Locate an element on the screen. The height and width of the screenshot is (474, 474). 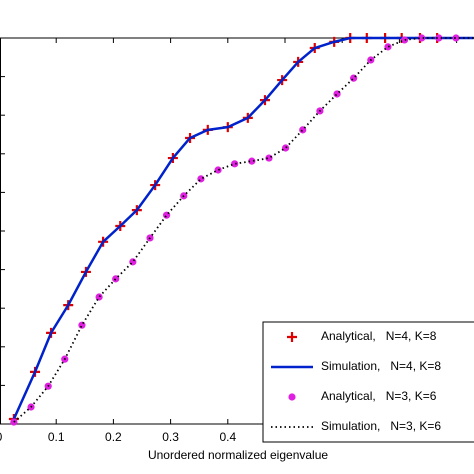
legend-label: Simulation, N=3, K=6 is located at coordinates (381, 426).